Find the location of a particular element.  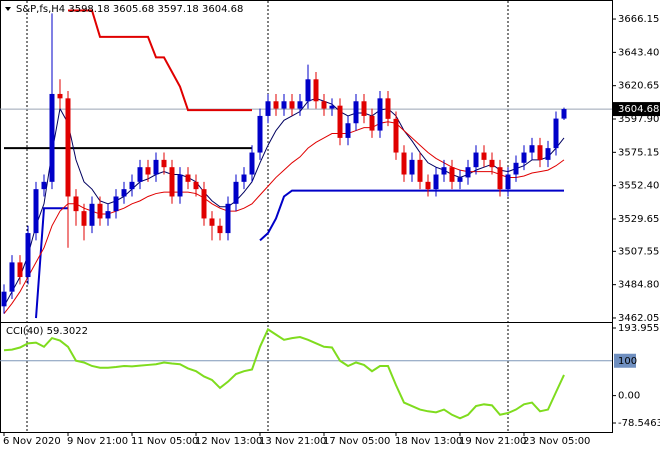

x-tick-label: 19 Nov 21:00 is located at coordinates (492, 441).